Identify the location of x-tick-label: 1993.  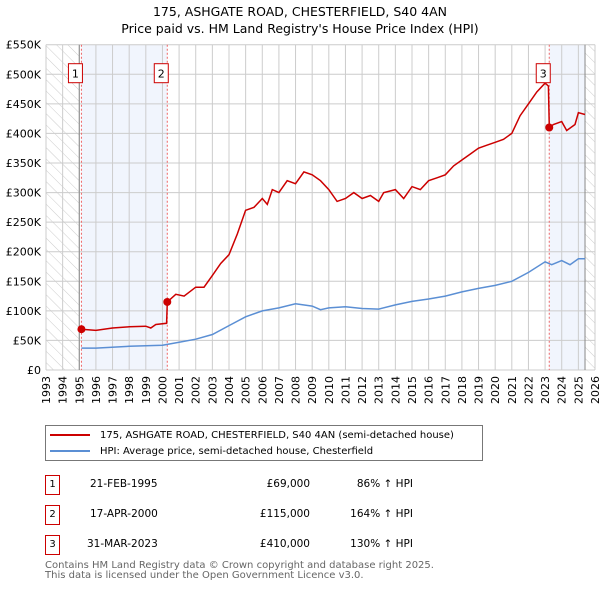
(46, 390).